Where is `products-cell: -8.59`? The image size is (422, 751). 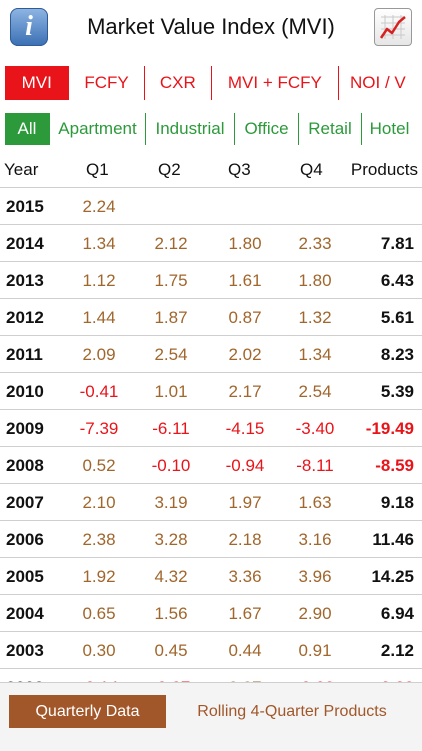 products-cell: -8.59 is located at coordinates (394, 465).